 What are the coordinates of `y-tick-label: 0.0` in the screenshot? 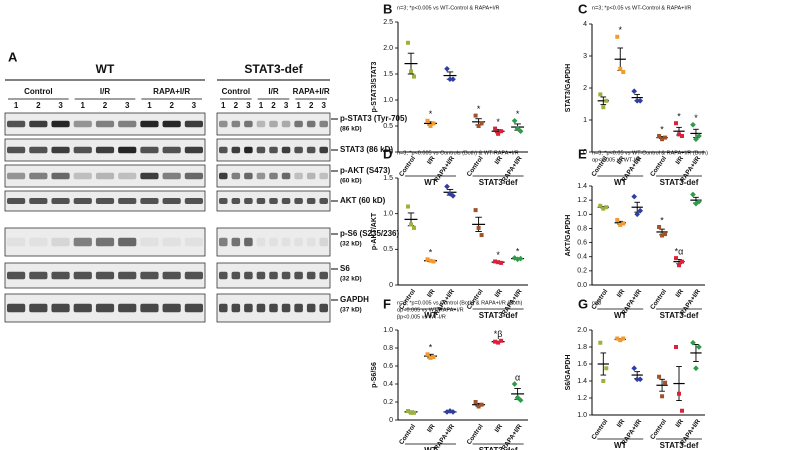 It's located at (582, 285).